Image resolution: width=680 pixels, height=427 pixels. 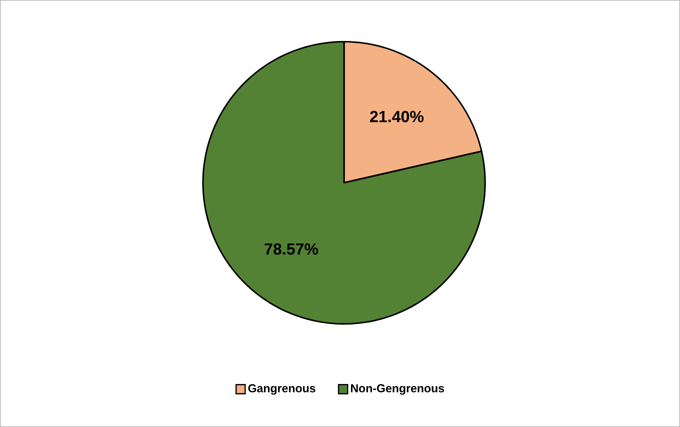 What do you see at coordinates (282, 389) in the screenshot?
I see `legend-label: Gangrenous` at bounding box center [282, 389].